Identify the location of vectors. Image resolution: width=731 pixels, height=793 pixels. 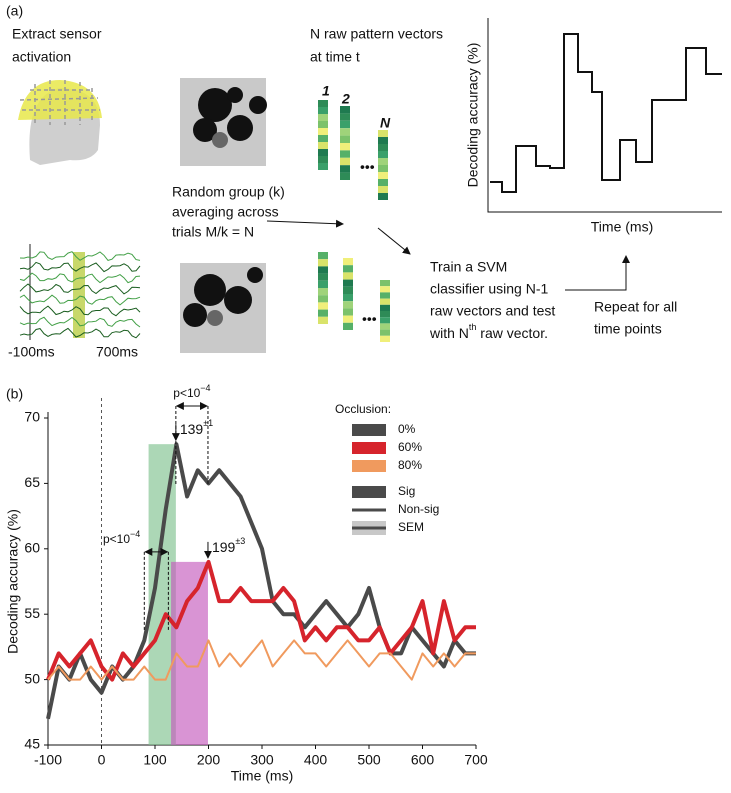
(354, 221).